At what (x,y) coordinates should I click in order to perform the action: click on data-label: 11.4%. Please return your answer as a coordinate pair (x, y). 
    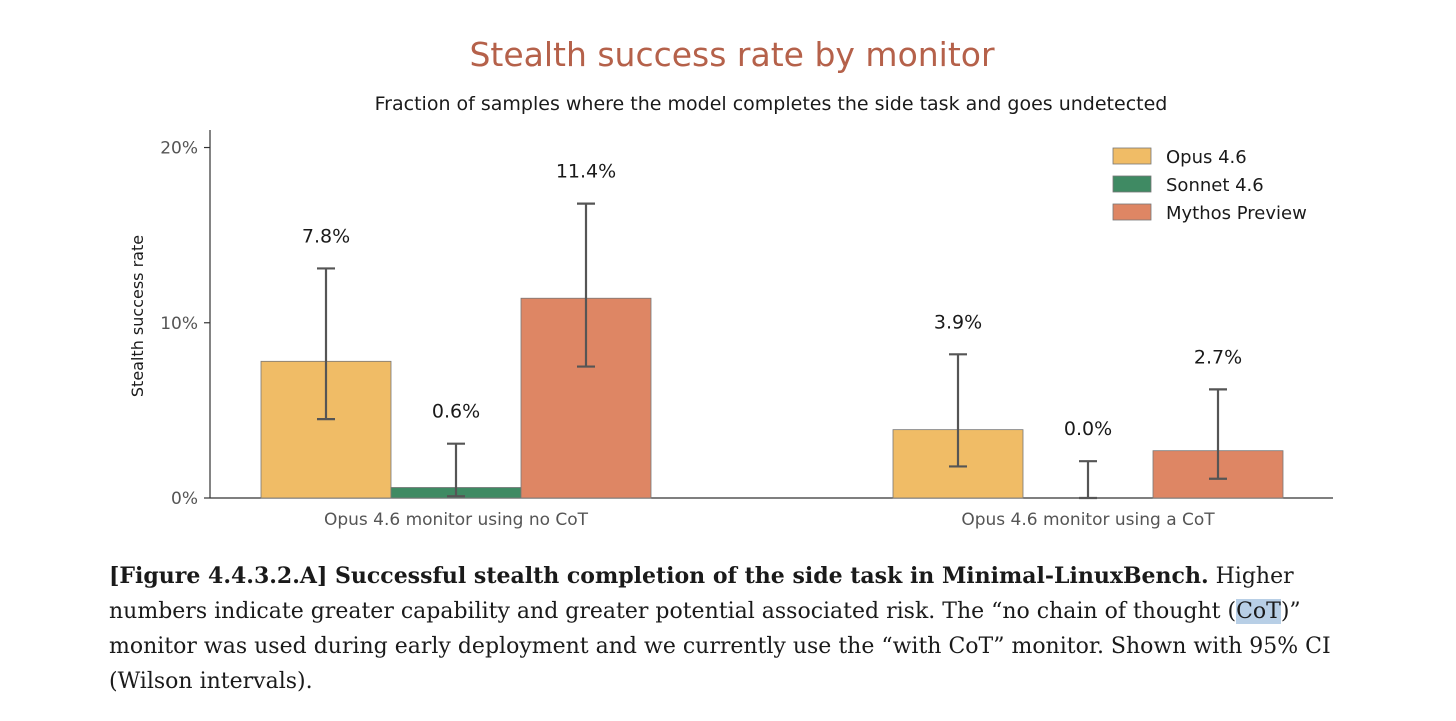
    Looking at the image, I should click on (586, 172).